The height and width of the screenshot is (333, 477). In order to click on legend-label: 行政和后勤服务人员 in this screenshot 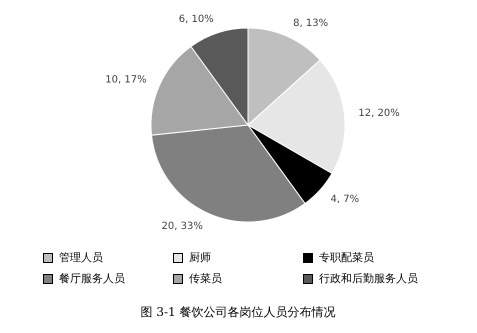, I will do `click(368, 278)`.